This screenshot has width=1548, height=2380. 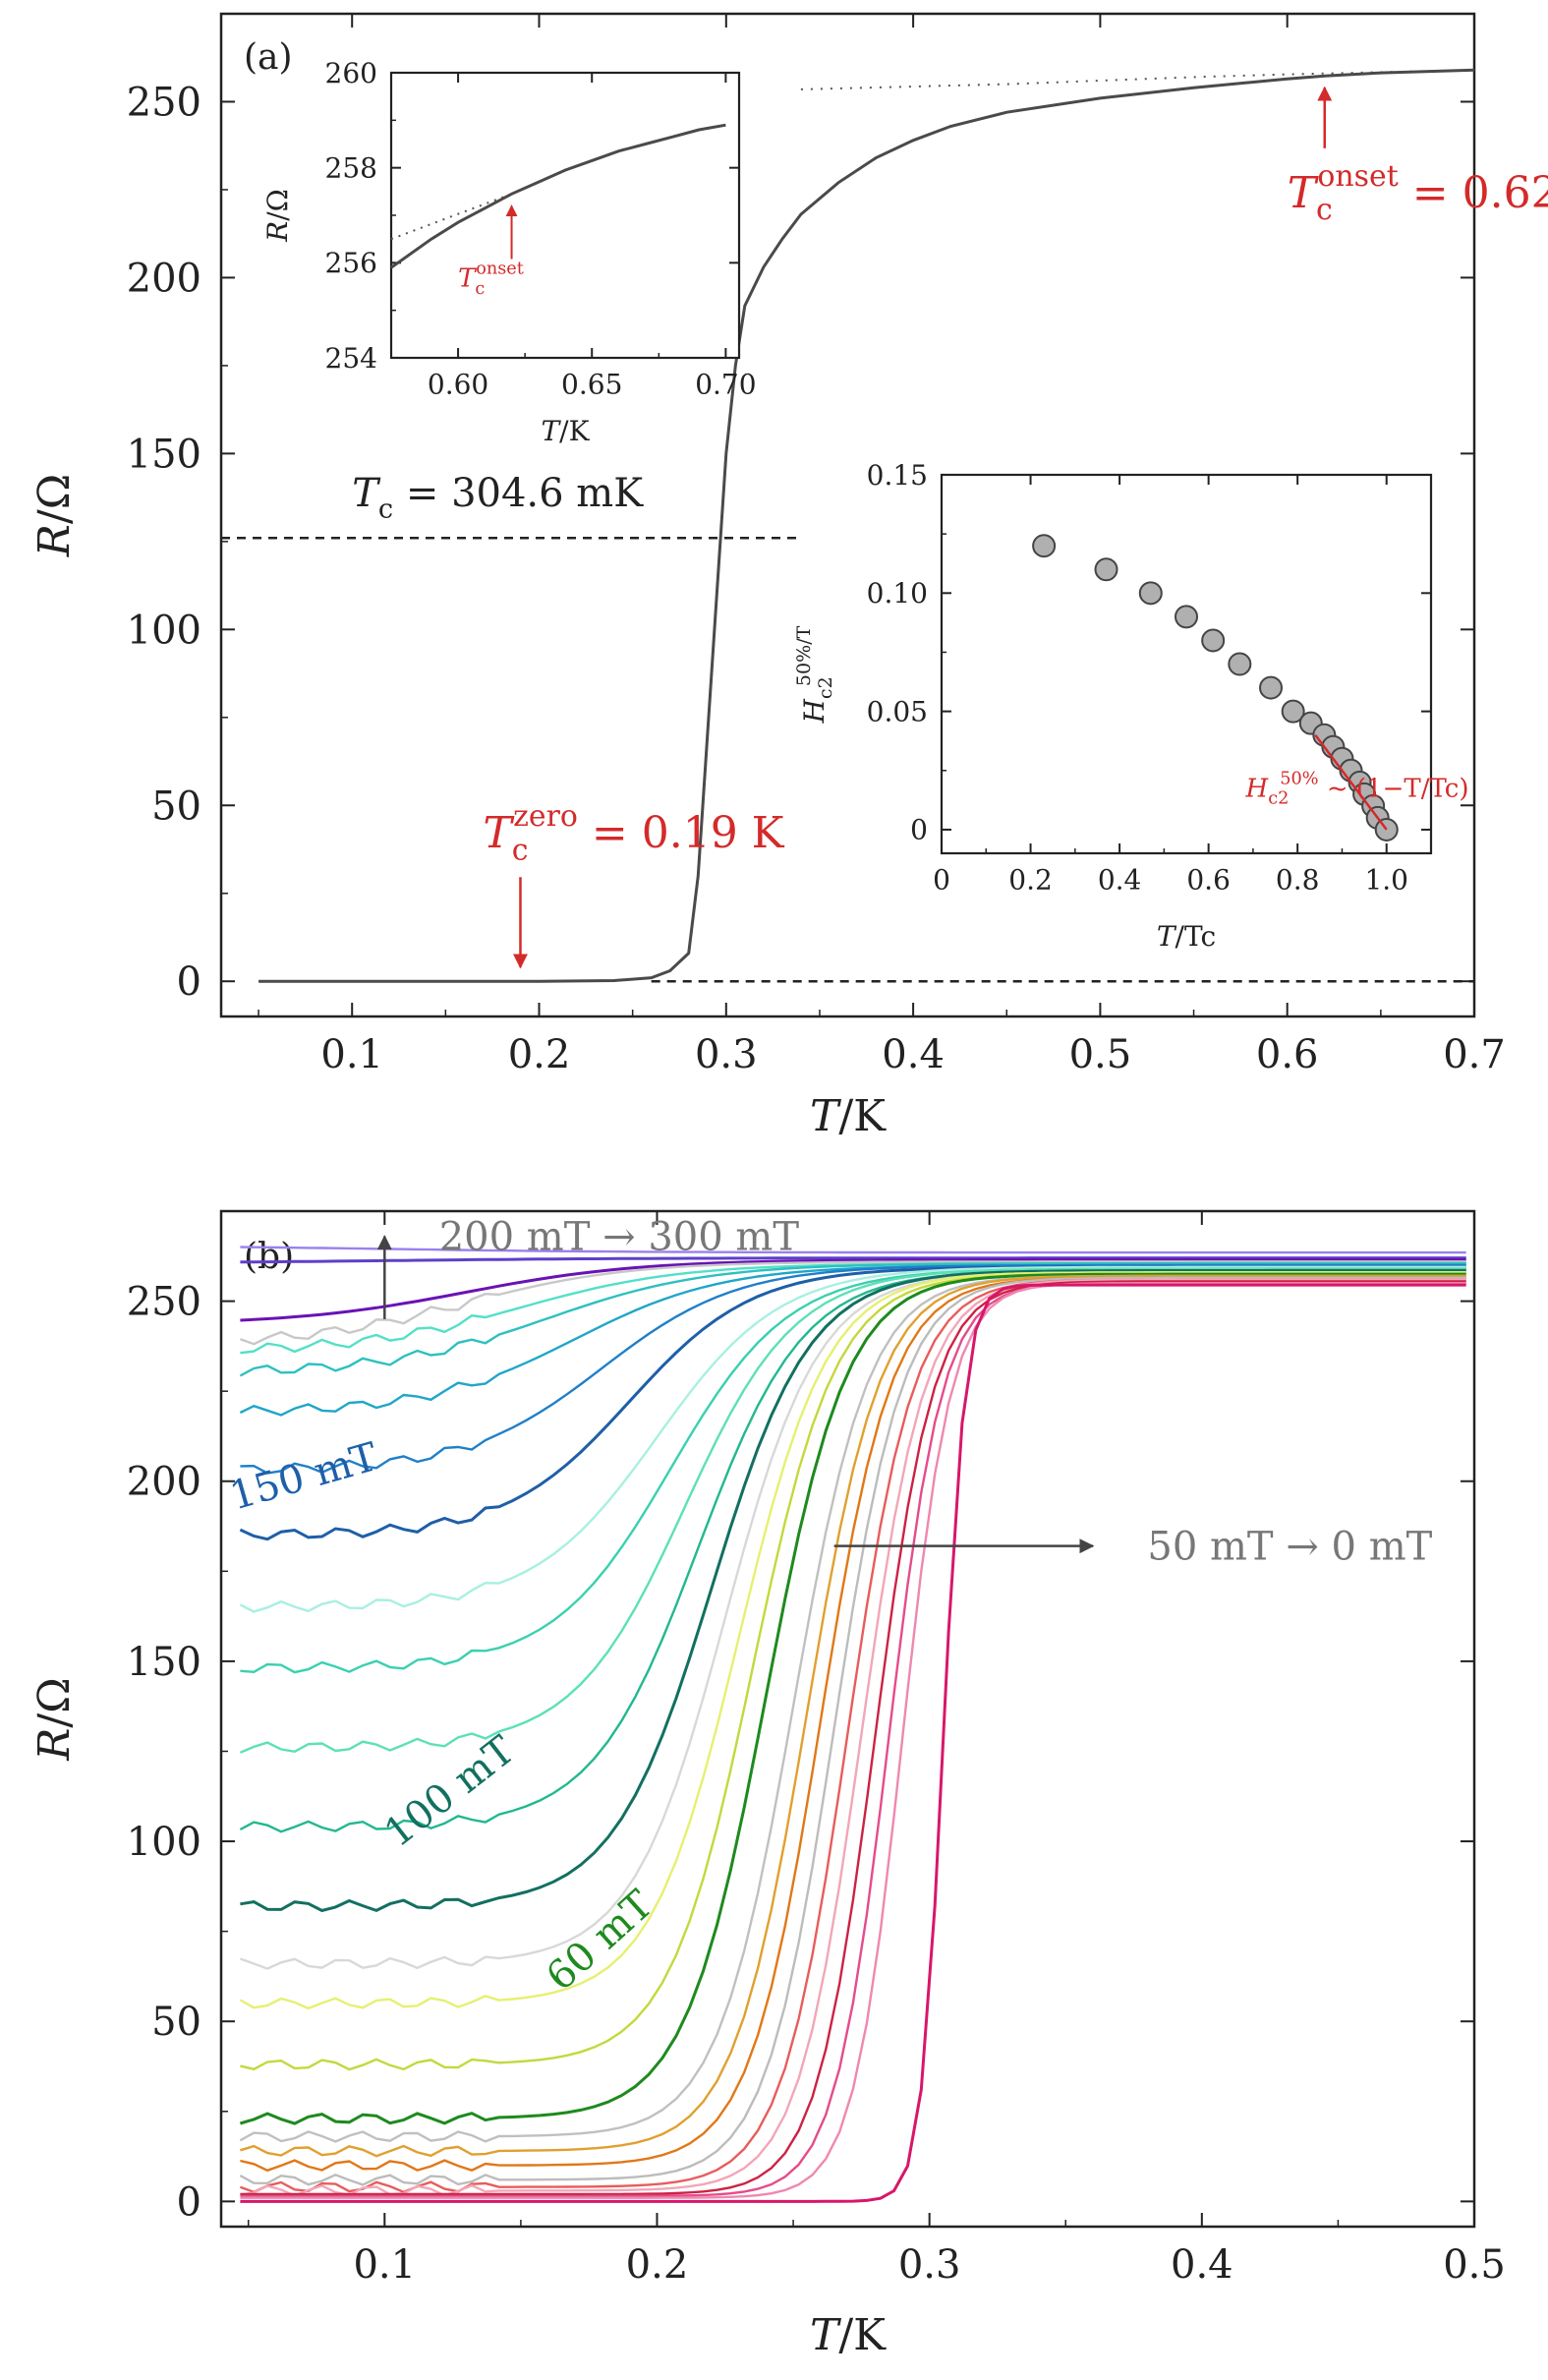 What do you see at coordinates (164, 1482) in the screenshot?
I see `panel-b-y-tick-label: 200` at bounding box center [164, 1482].